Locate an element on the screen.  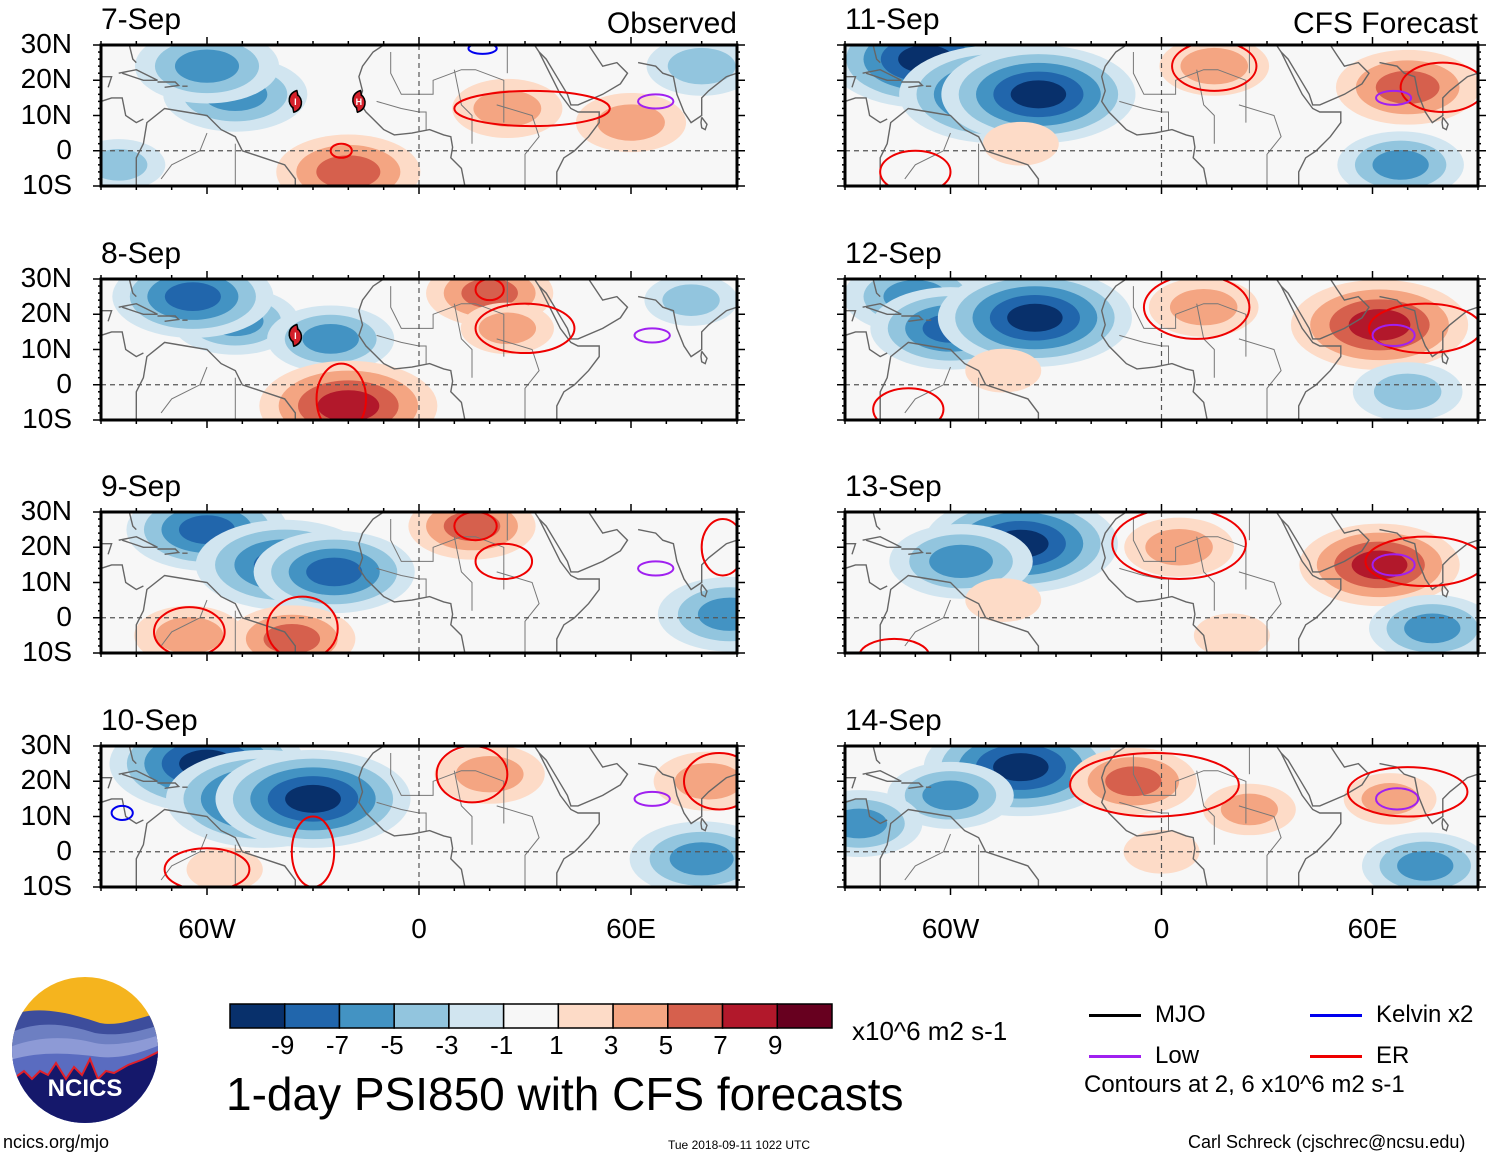
colorbar-tick-label: -1 is located at coordinates (502, 1045).